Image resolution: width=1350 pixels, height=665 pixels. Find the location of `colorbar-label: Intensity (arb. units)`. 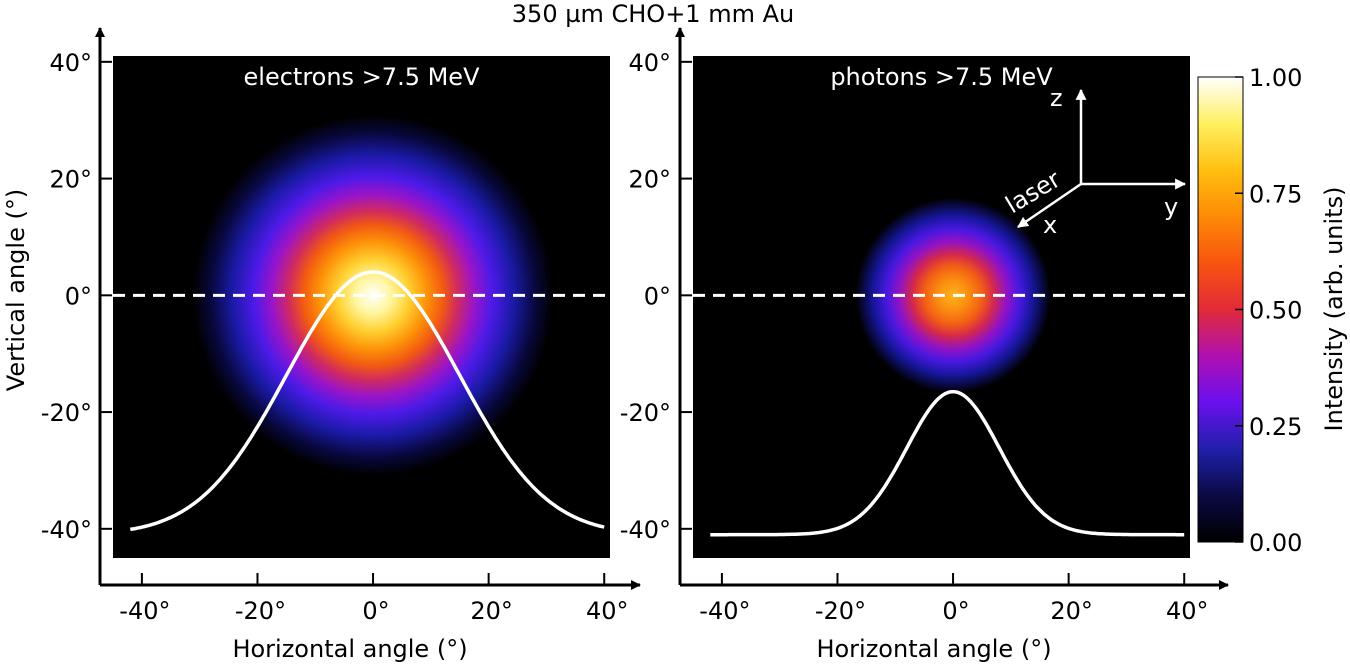

colorbar-label: Intensity (arb. units) is located at coordinates (1334, 309).